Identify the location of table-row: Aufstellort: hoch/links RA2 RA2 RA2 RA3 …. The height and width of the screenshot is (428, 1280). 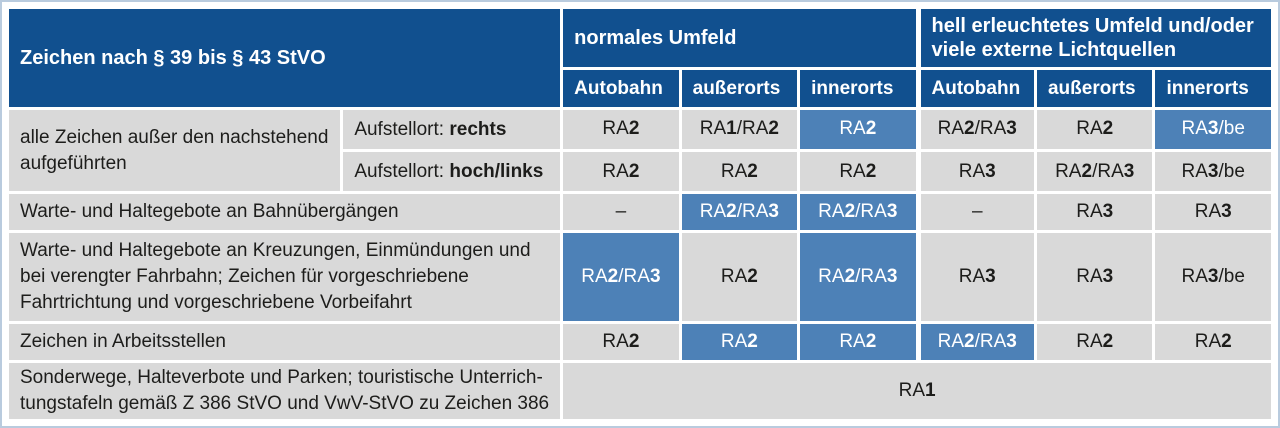
(640, 172).